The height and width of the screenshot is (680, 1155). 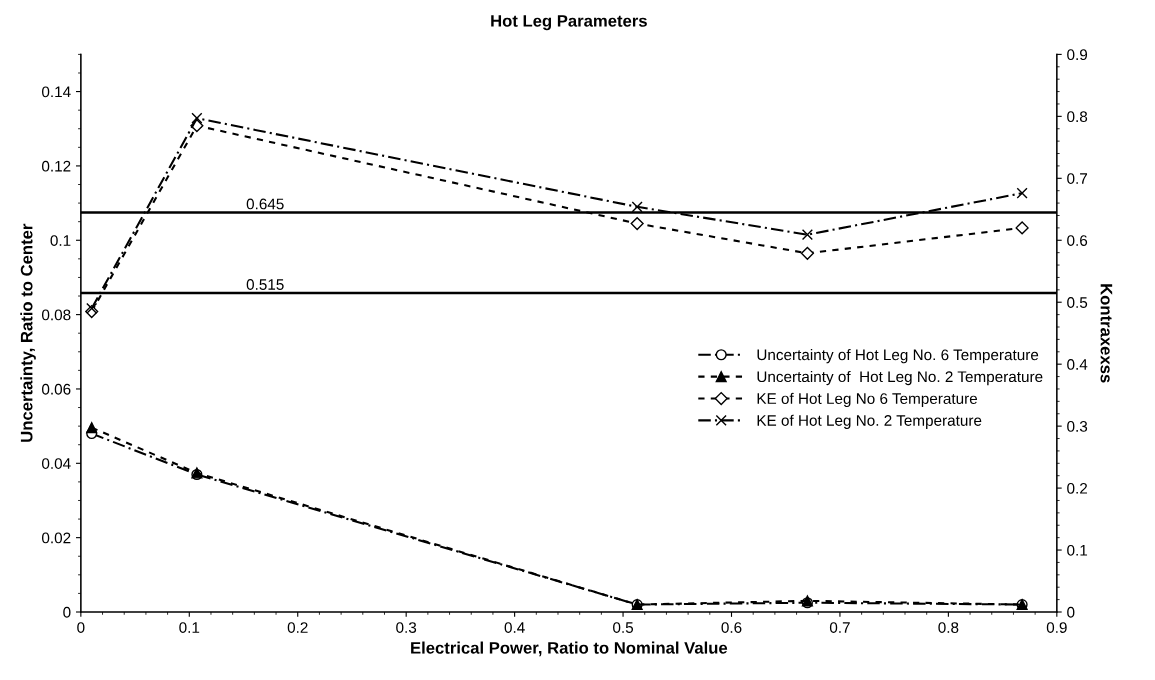 I want to click on y2-axis-title: Kontraxexss, so click(x=1106, y=333).